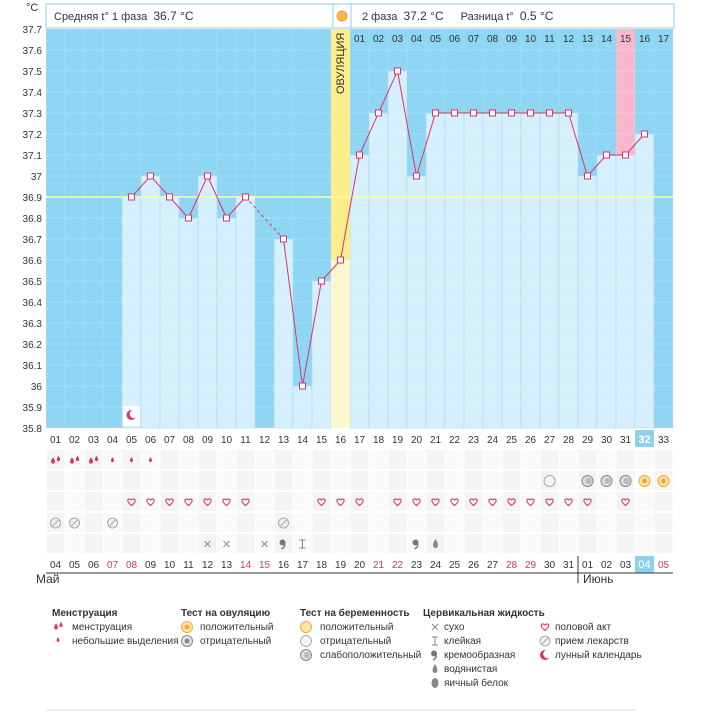  Describe the element at coordinates (398, 39) in the screenshot. I see `luteal-day-label: 03` at that location.